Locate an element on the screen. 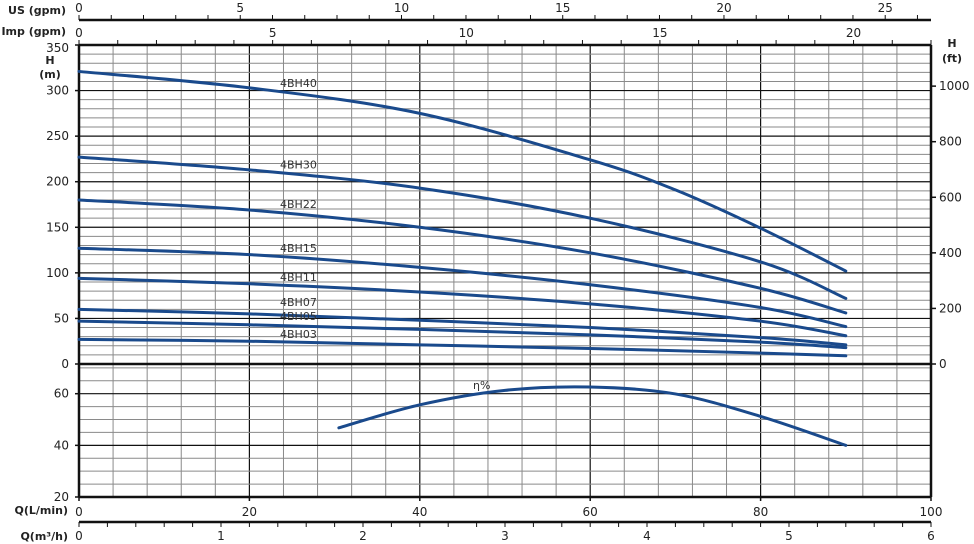  y-right-tick-label: 600 is located at coordinates (950, 197).